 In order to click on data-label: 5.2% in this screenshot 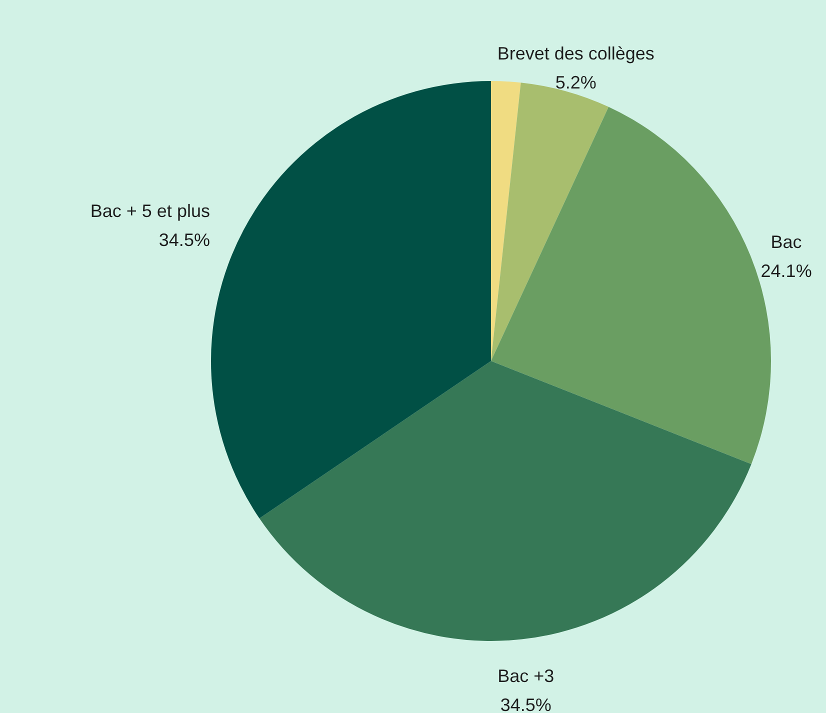, I will do `click(575, 82)`.